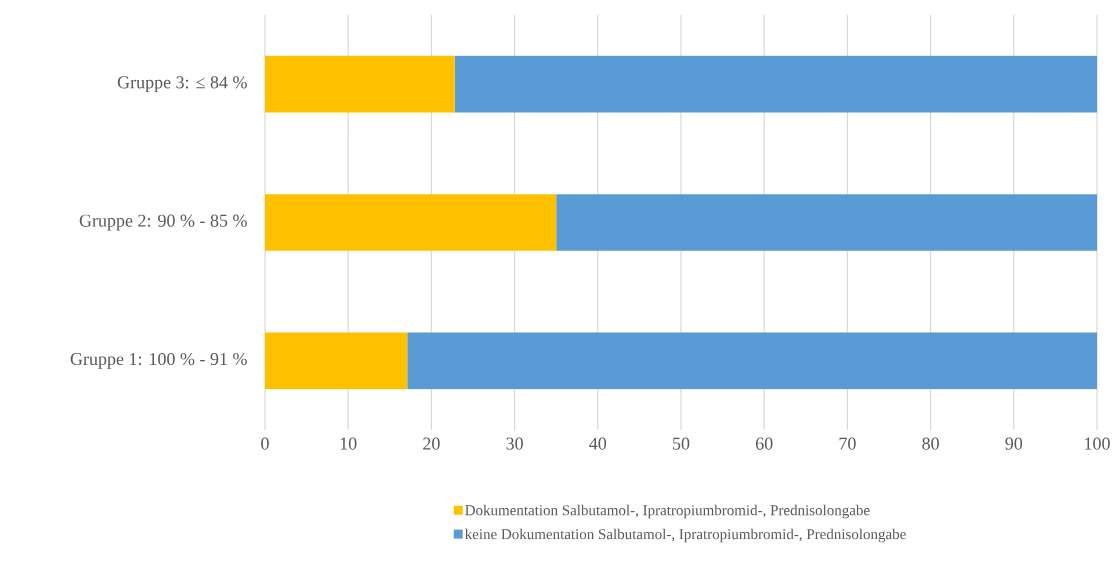  What do you see at coordinates (598, 443) in the screenshot?
I see `x-tick-label: 40` at bounding box center [598, 443].